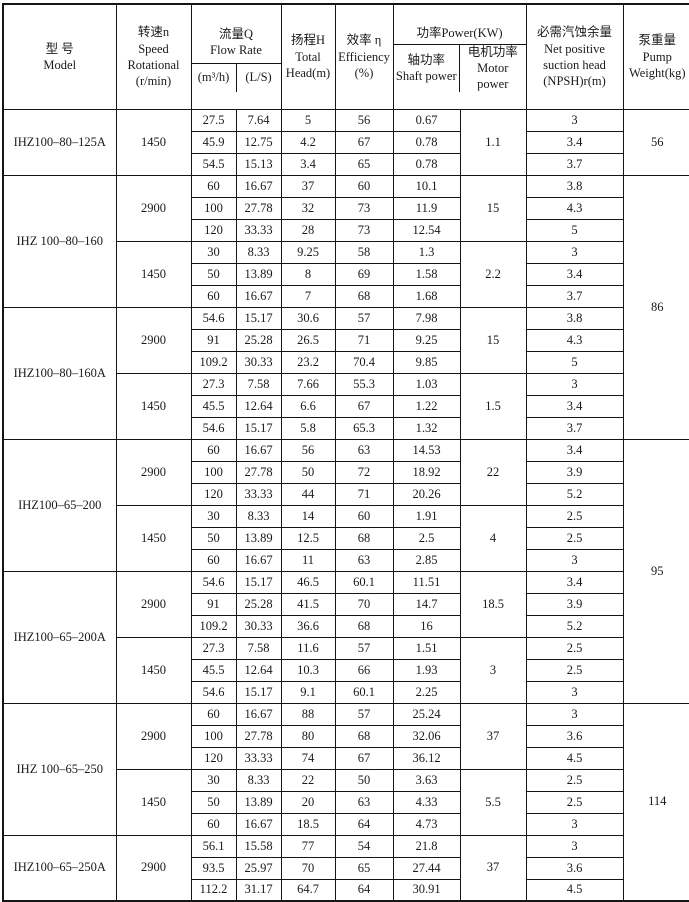  I want to click on shaft-power-cell: 16, so click(426, 626).